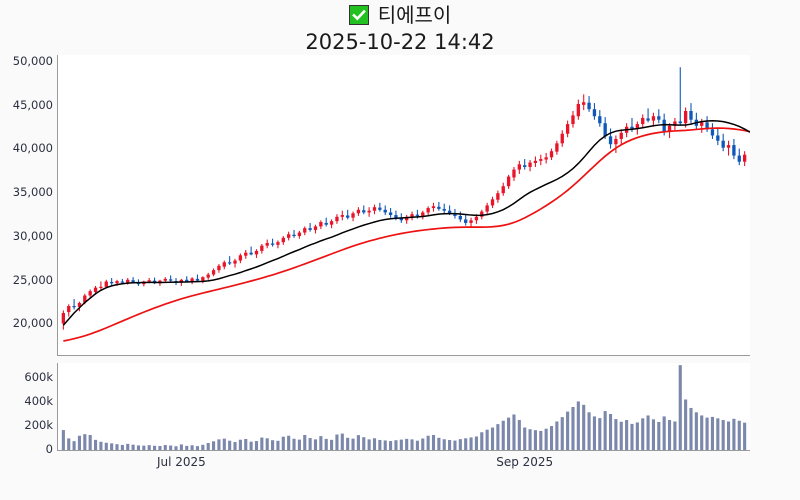 This screenshot has height=500, width=800. What do you see at coordinates (400, 42) in the screenshot?
I see `timestamp-label: 2025-10-22 14:42` at bounding box center [400, 42].